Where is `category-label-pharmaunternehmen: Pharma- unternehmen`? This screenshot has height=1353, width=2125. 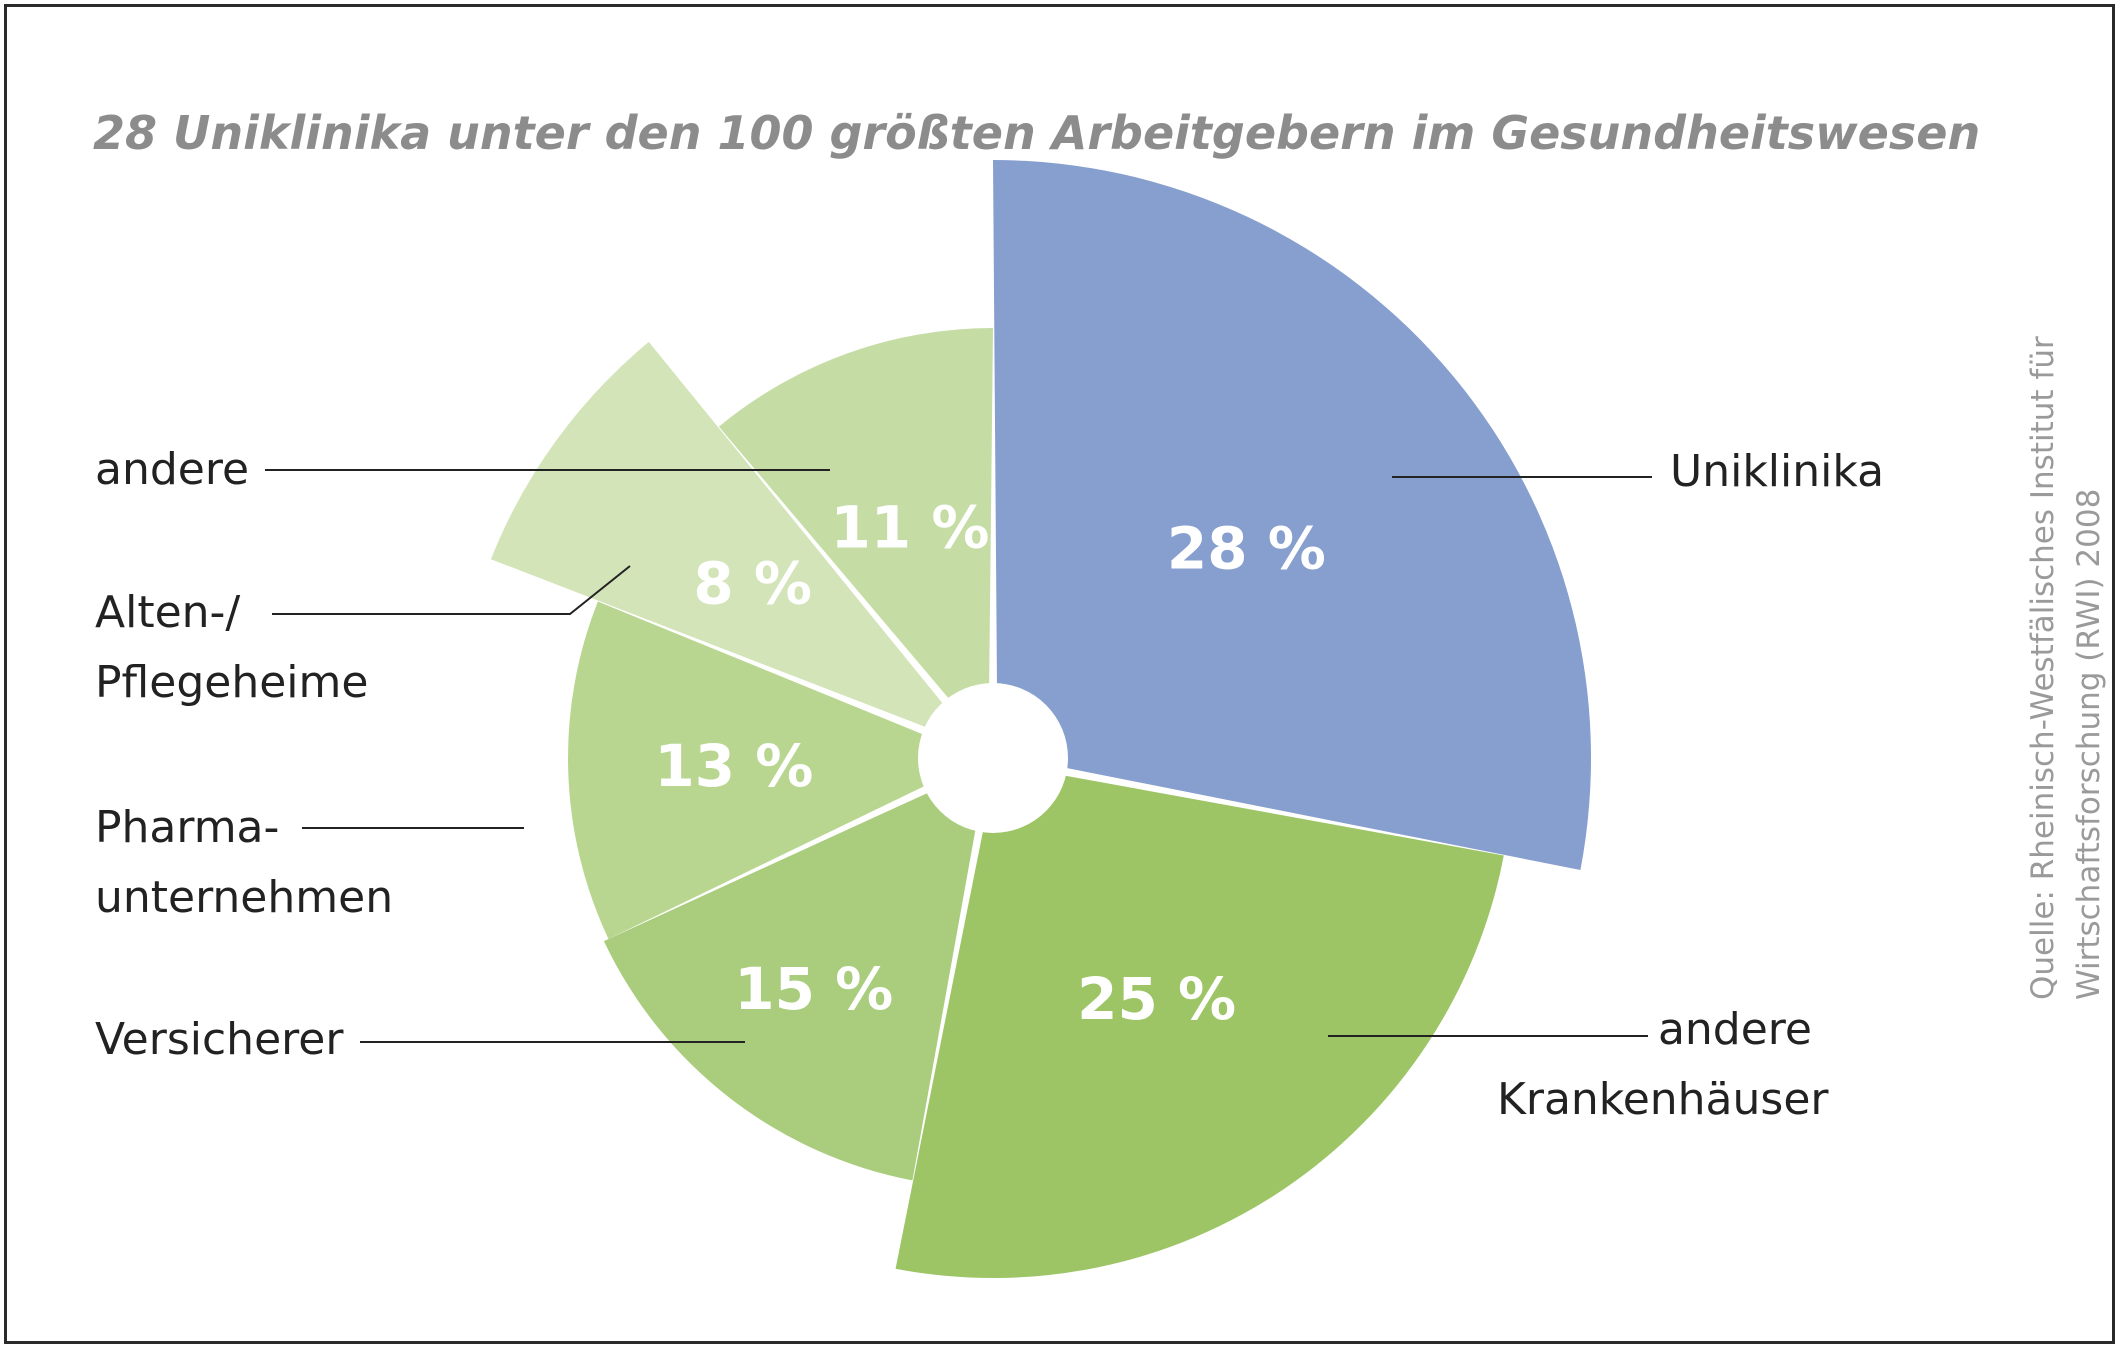 category-label-pharmaunternehmen: Pharma- unternehmen is located at coordinates (244, 862).